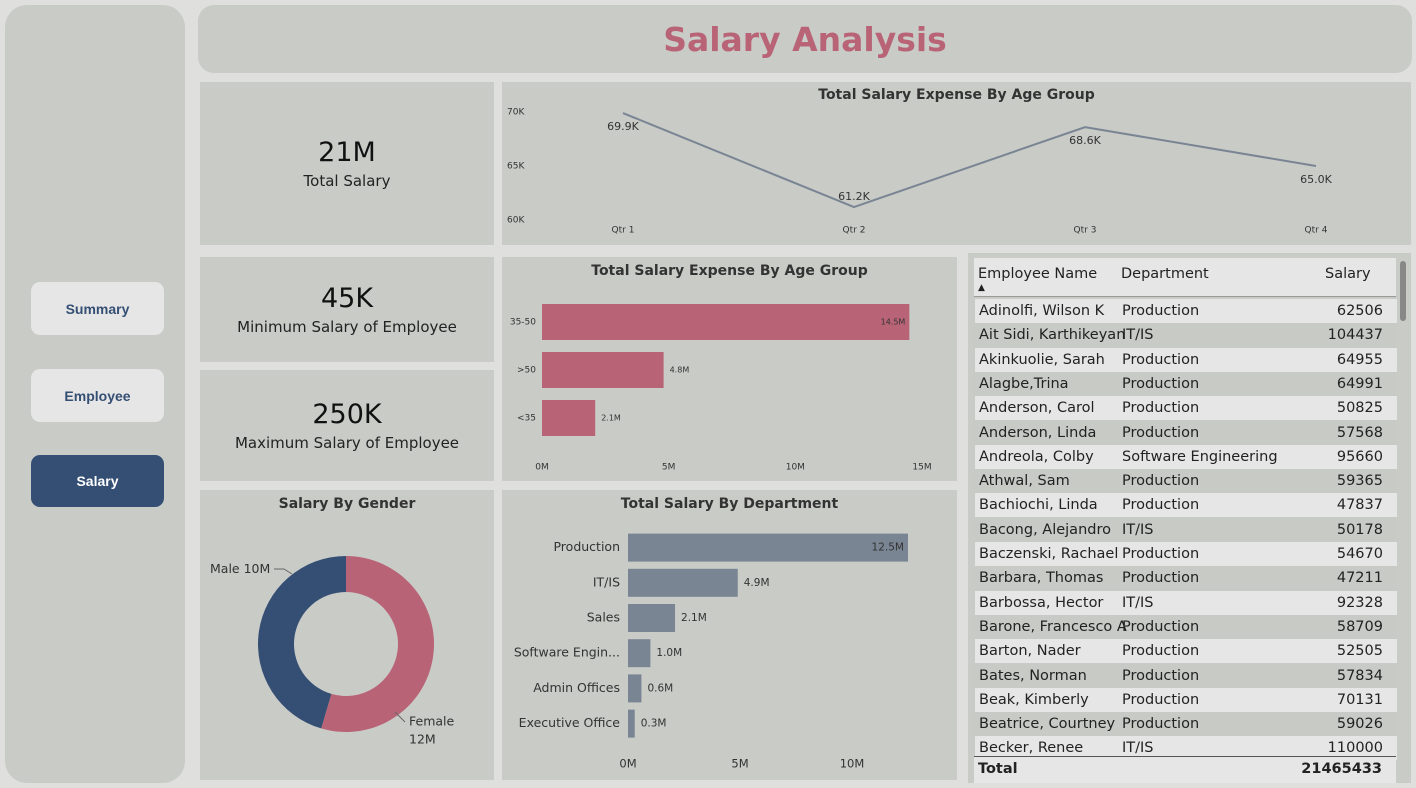  What do you see at coordinates (1341, 769) in the screenshot?
I see `total-value: 21465433` at bounding box center [1341, 769].